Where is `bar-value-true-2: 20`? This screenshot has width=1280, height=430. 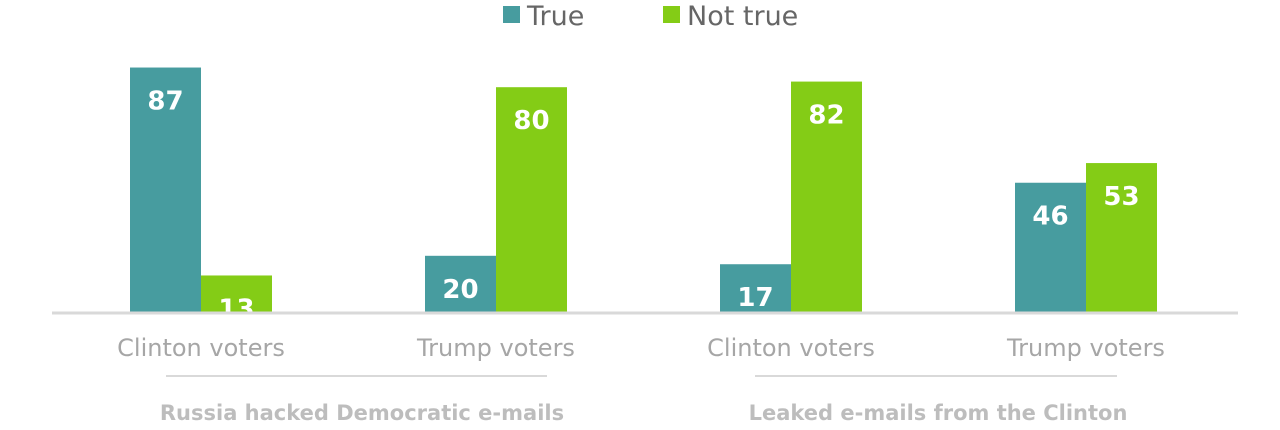 bar-value-true-2: 20 is located at coordinates (460, 290).